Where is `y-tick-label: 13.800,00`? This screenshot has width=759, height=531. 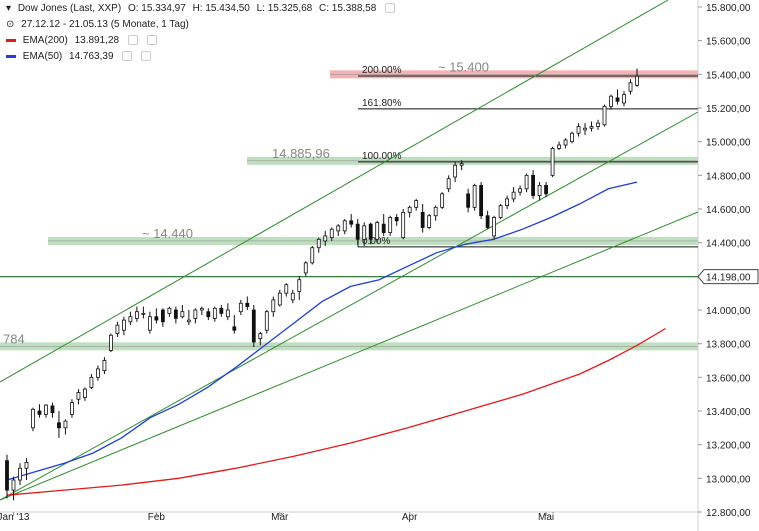 y-tick-label: 13.800,00 is located at coordinates (728, 345).